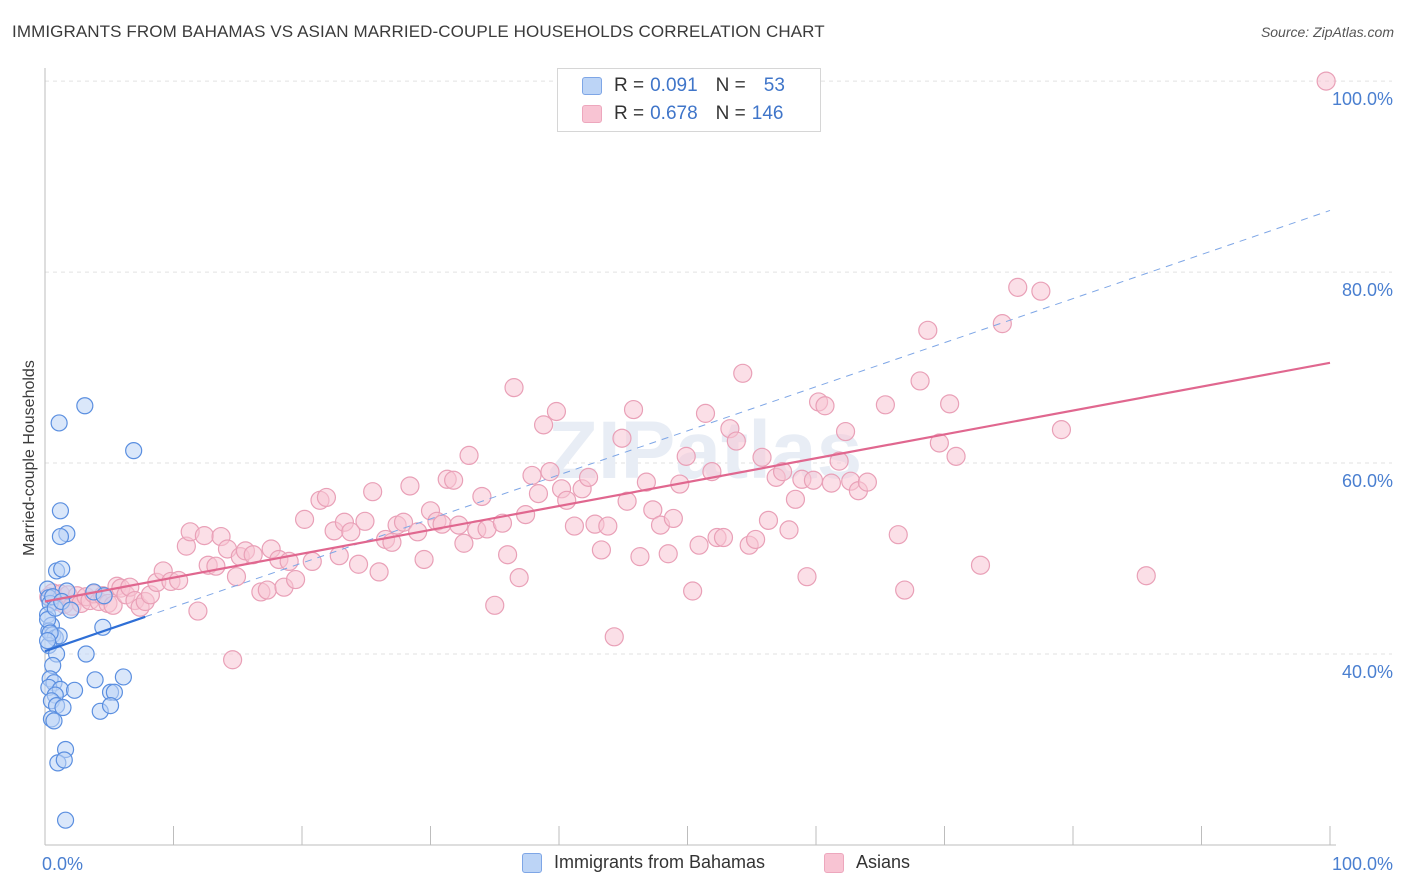  Describe the element at coordinates (1362, 864) in the screenshot. I see `x-tick-label: 100.0%` at that location.